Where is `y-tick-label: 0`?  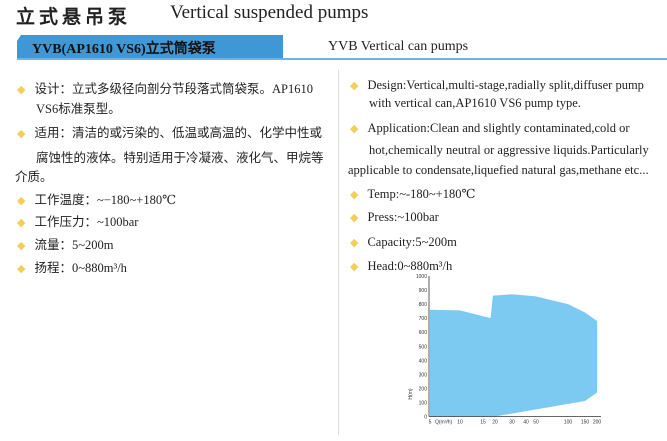
y-tick-label: 0 is located at coordinates (425, 418).